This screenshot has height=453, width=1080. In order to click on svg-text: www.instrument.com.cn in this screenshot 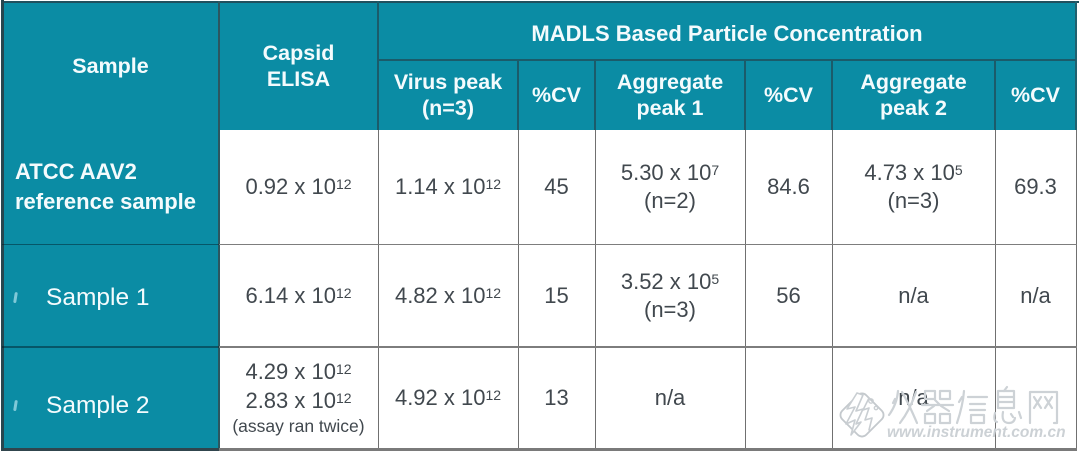, I will do `click(976, 432)`.